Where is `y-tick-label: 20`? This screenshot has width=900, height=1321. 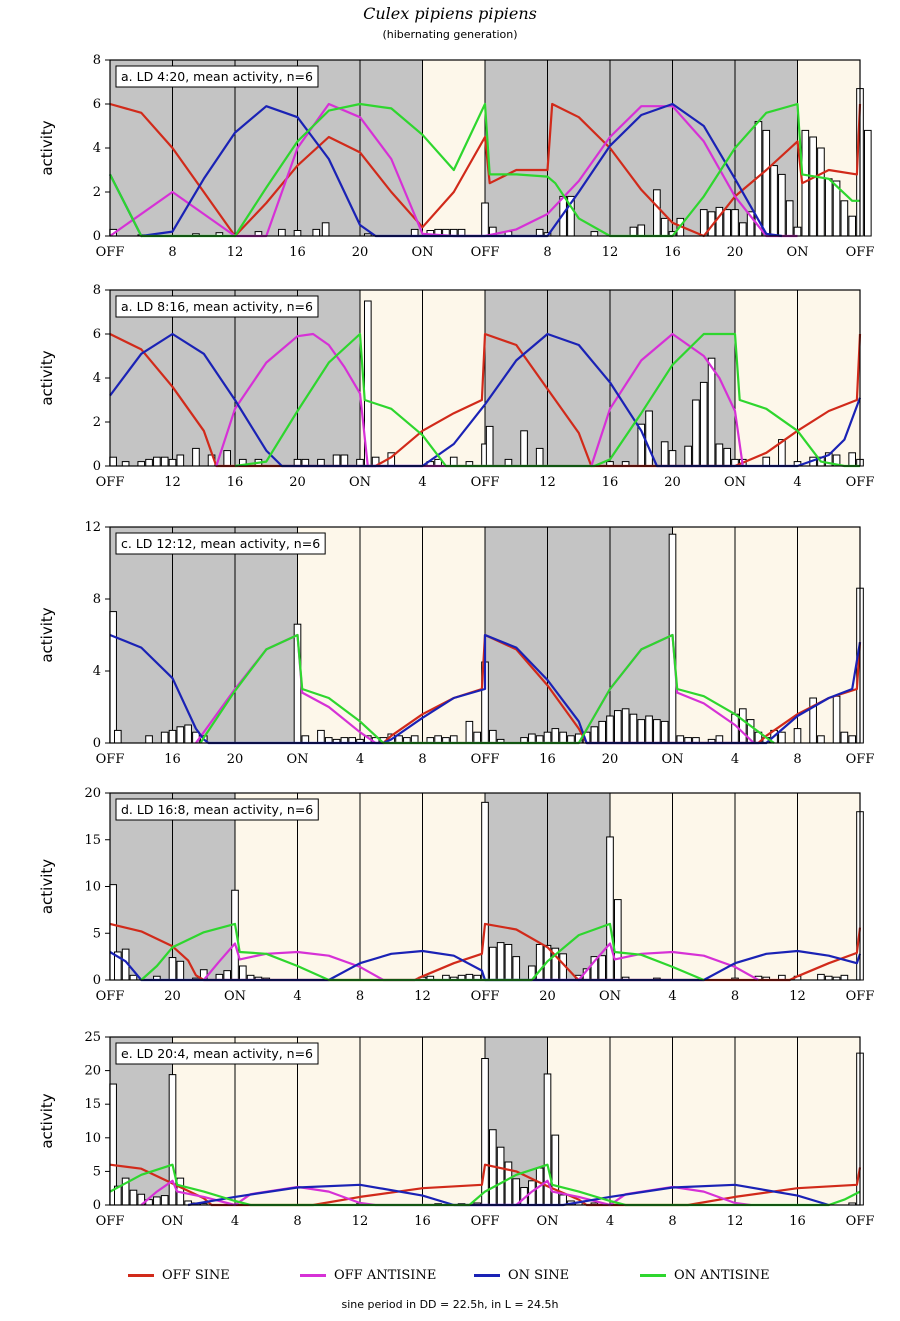
y-tick-label: 20 is located at coordinates (92, 793).